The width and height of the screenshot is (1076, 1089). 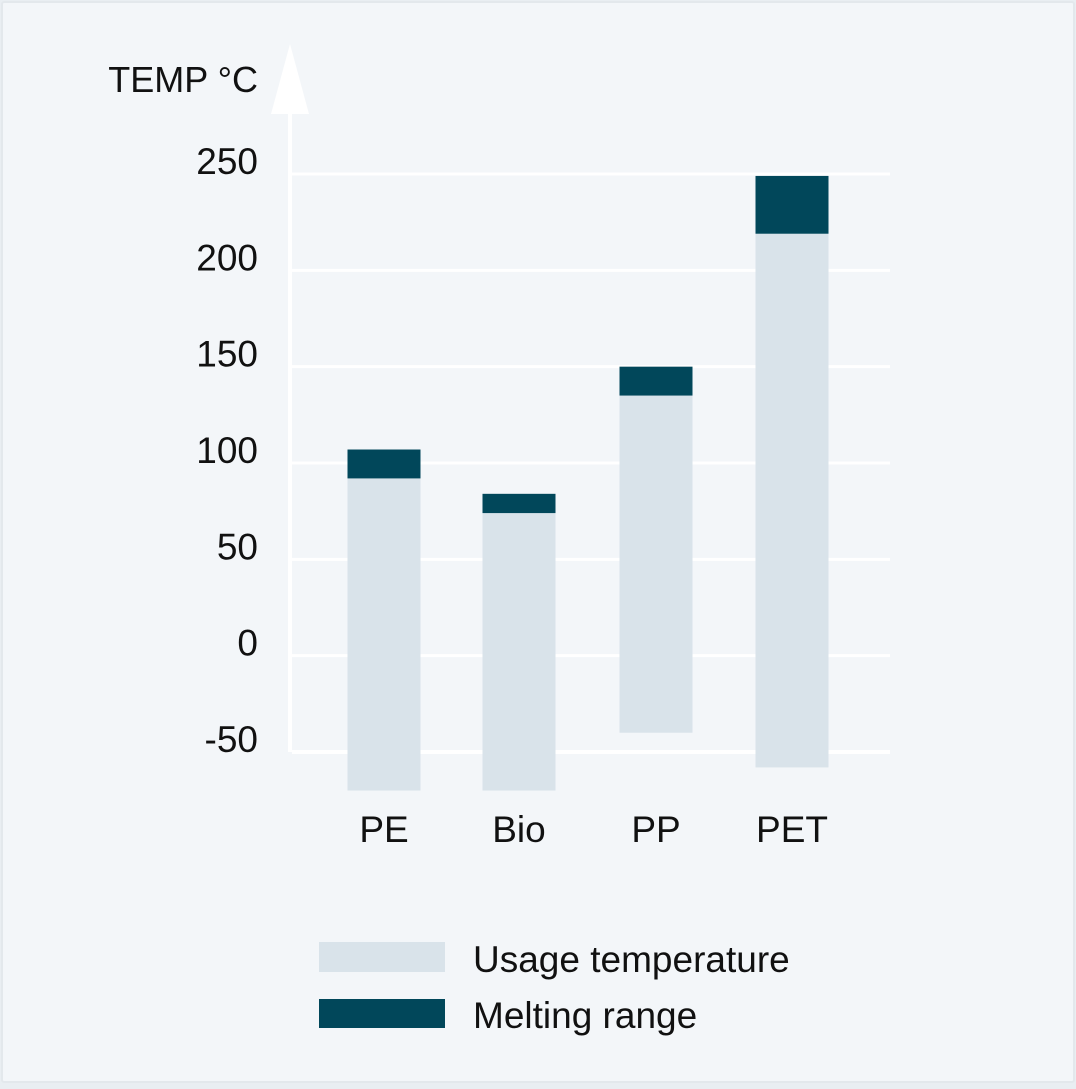 What do you see at coordinates (227, 161) in the screenshot?
I see `y-tick-label: 250` at bounding box center [227, 161].